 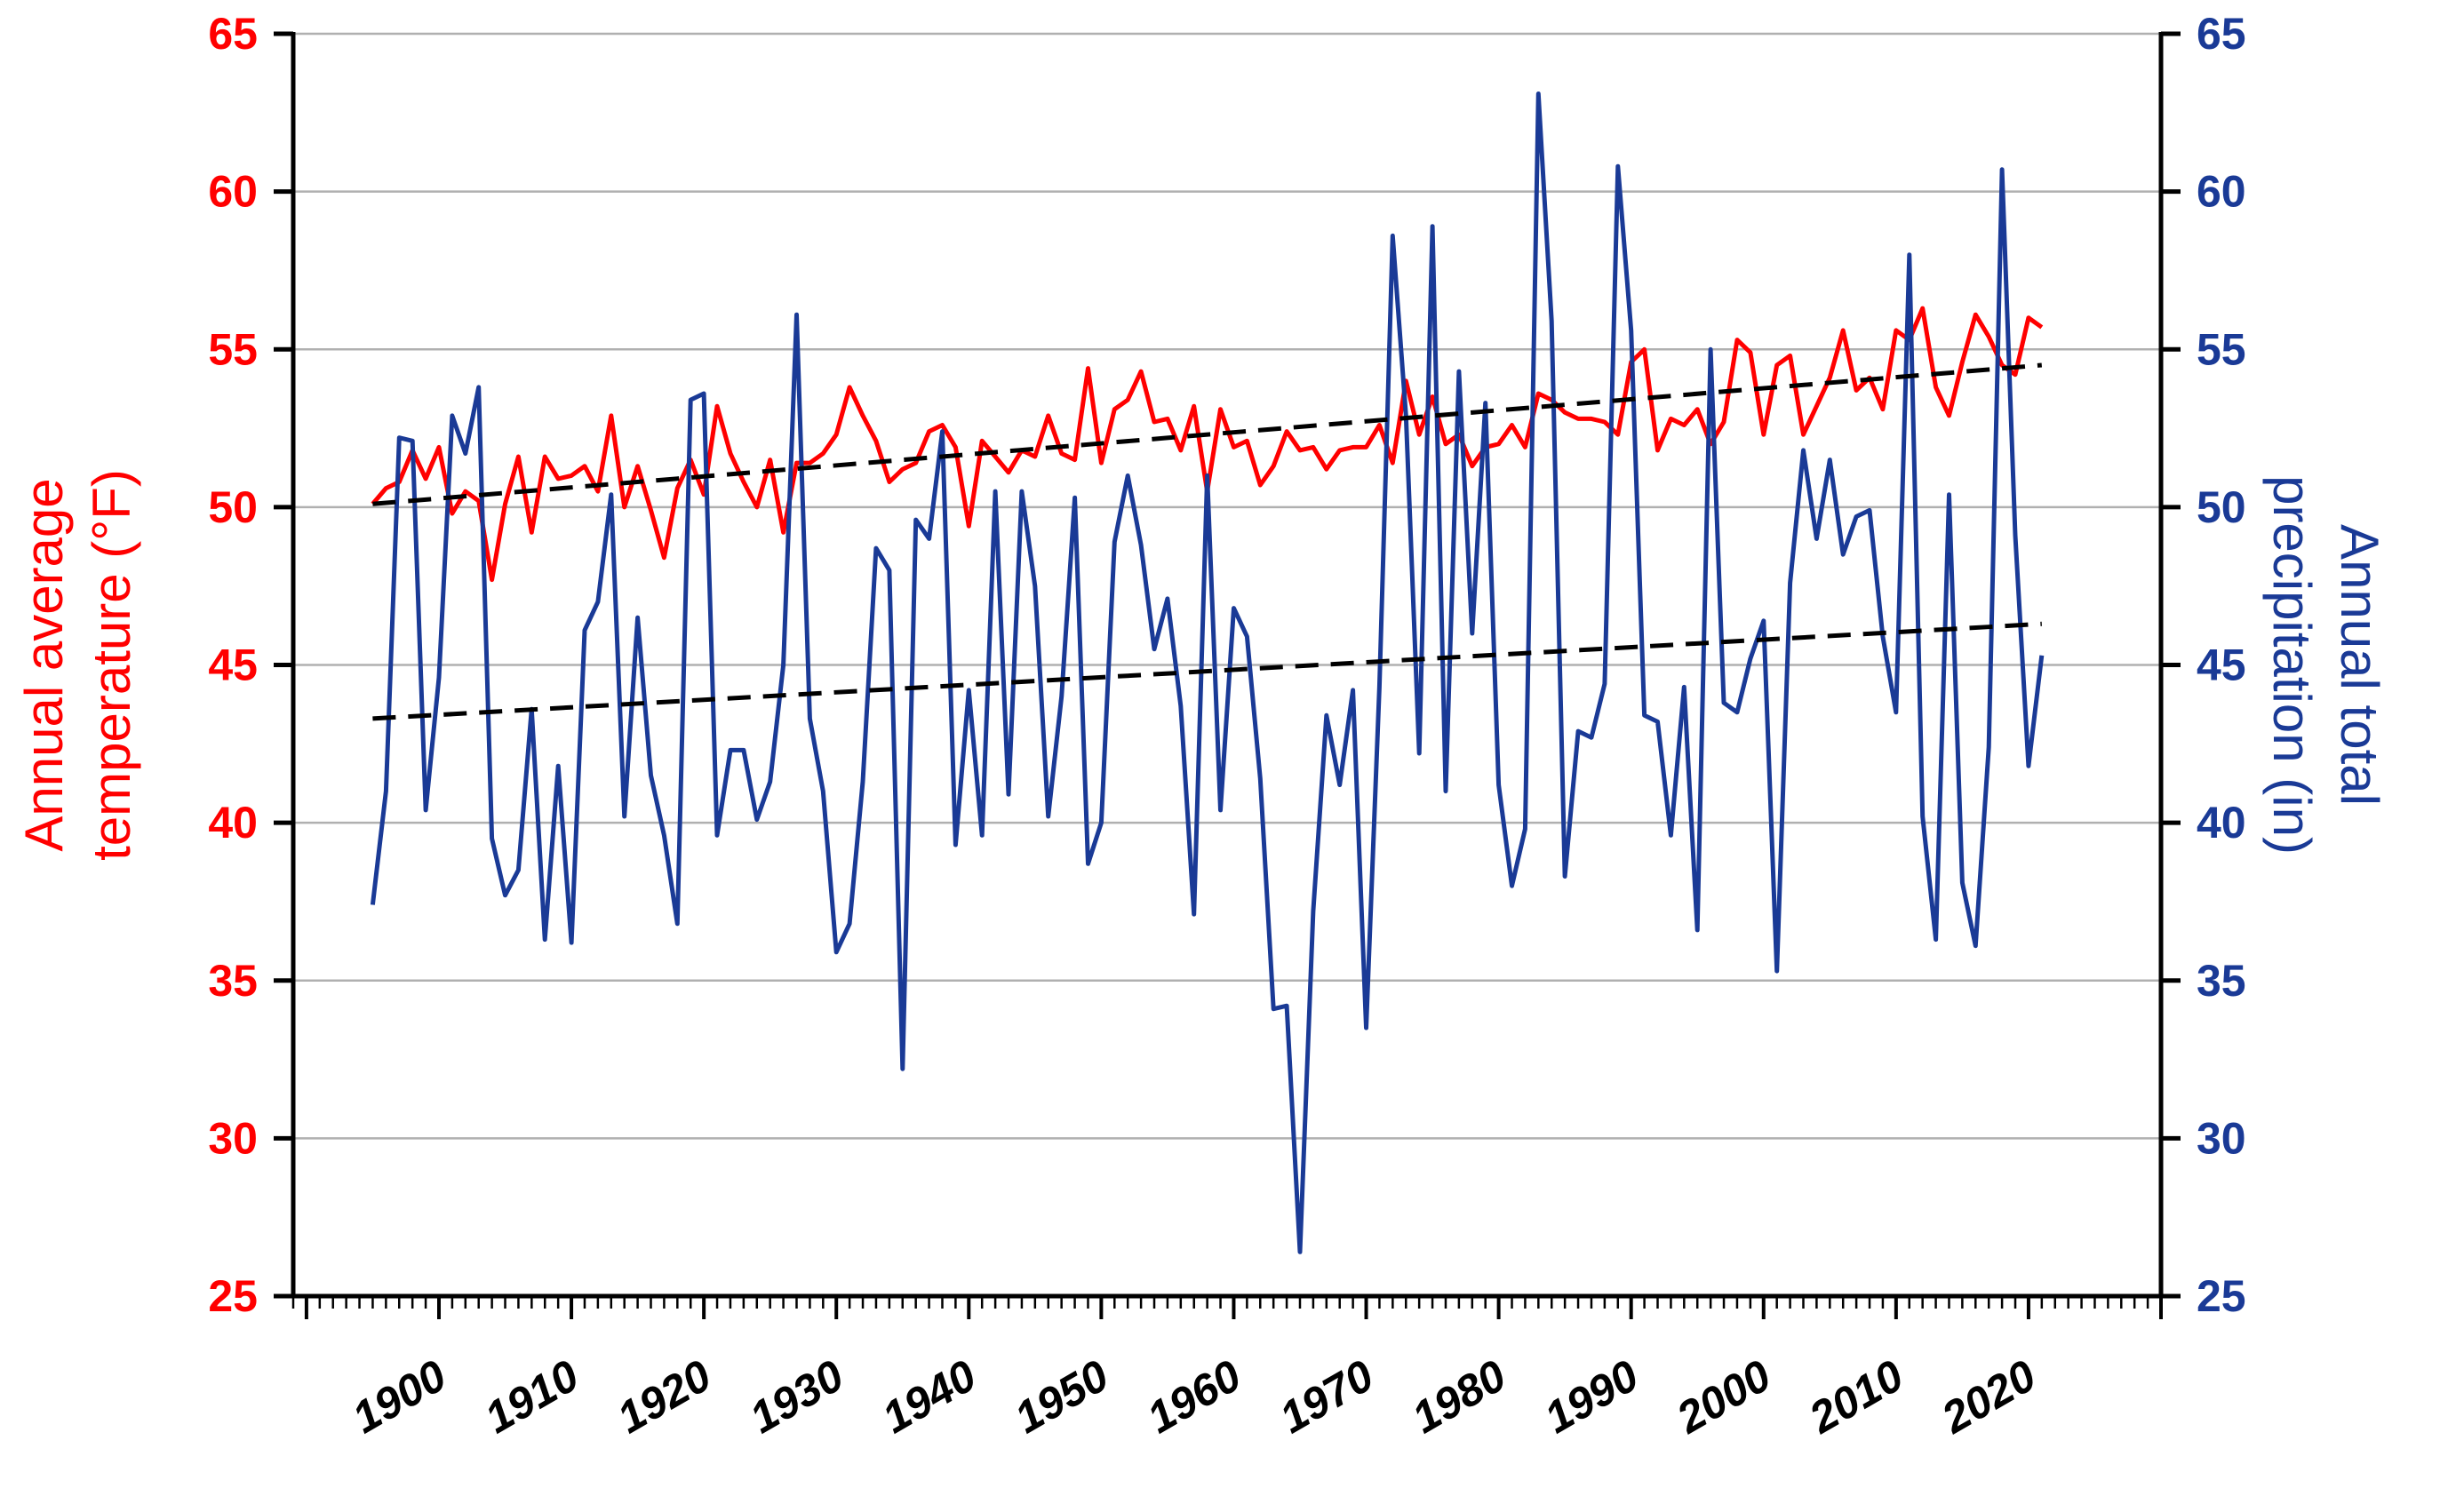 I want to click on left-tick-label: 55, so click(x=233, y=349).